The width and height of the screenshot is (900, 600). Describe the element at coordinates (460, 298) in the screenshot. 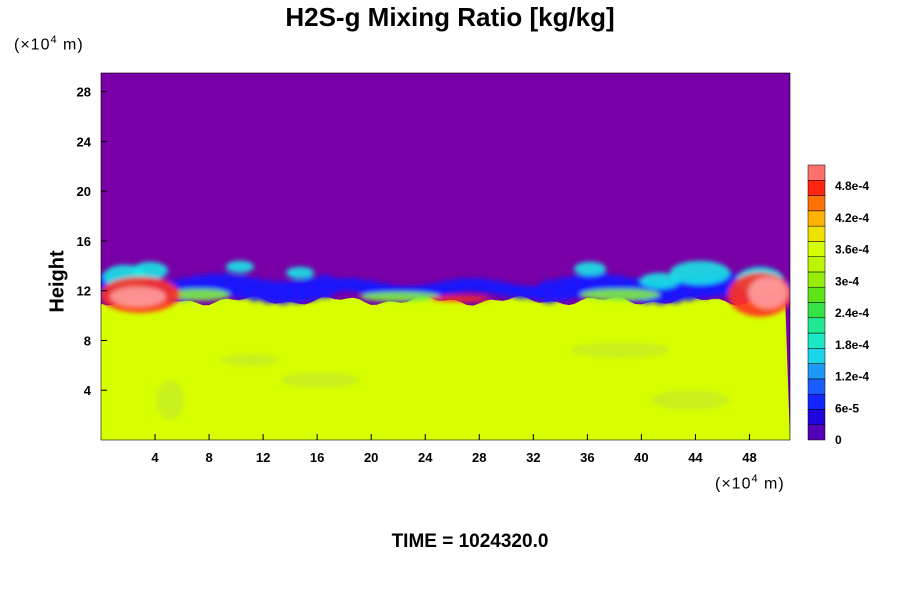

I see `mixing-red-patch` at that location.